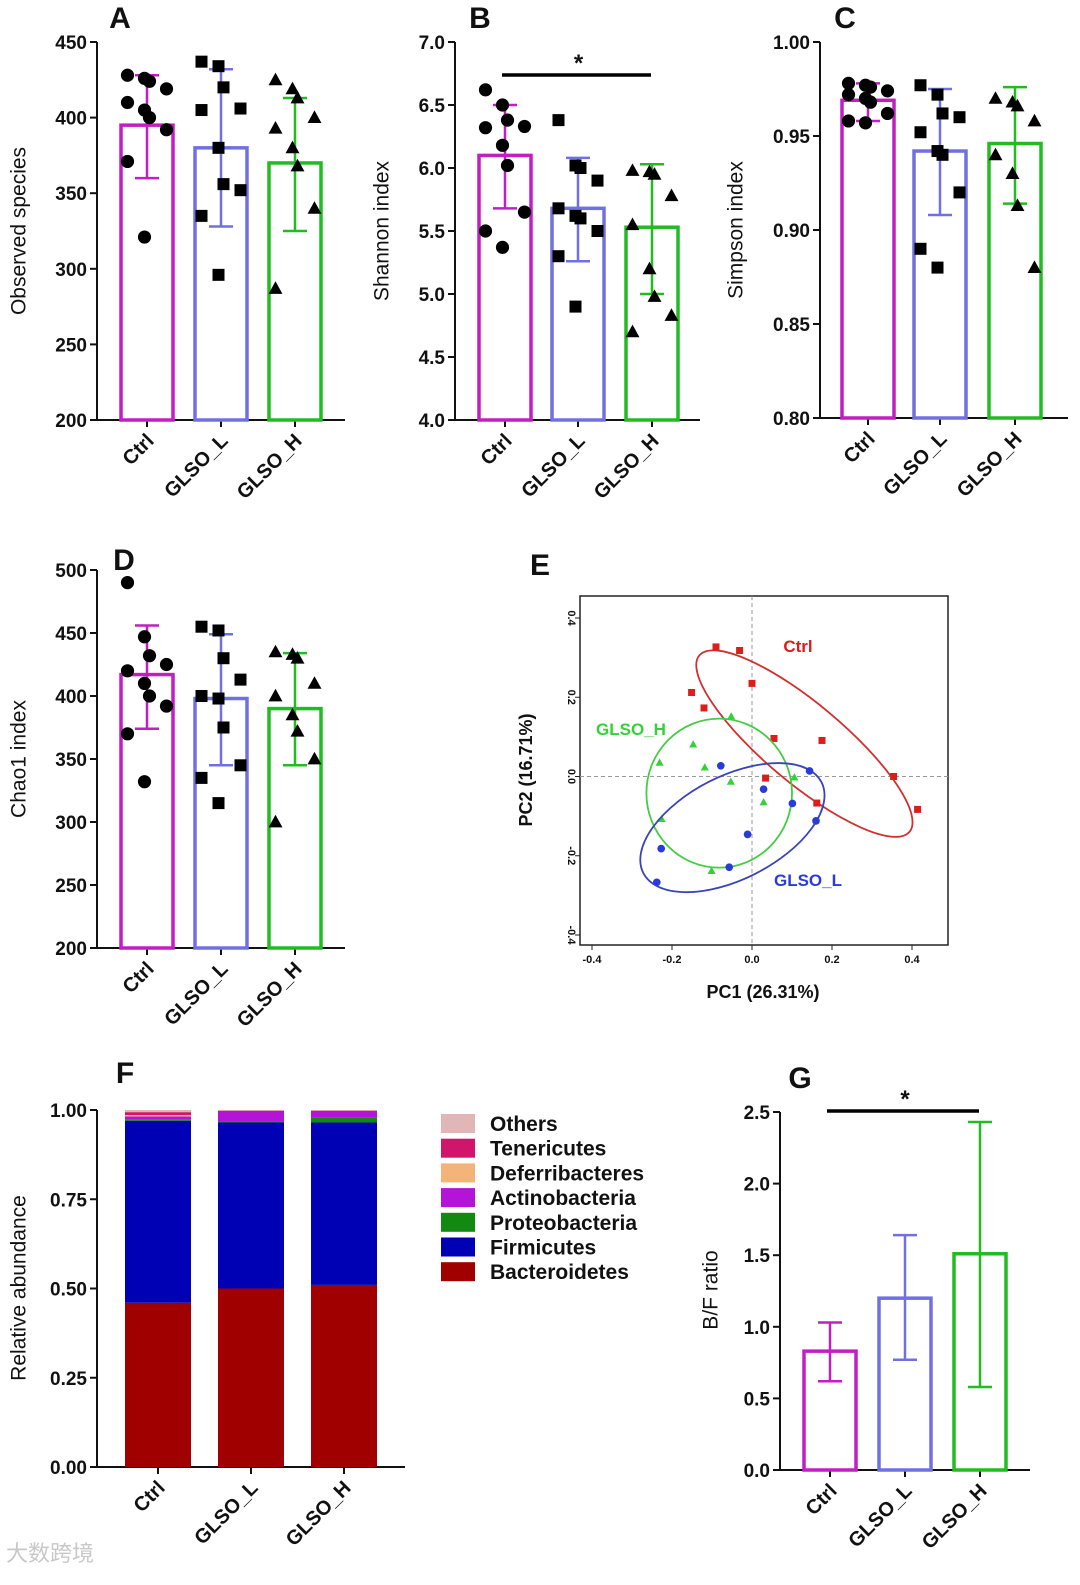  I want to click on y-tick-label: 500, so click(71, 571).